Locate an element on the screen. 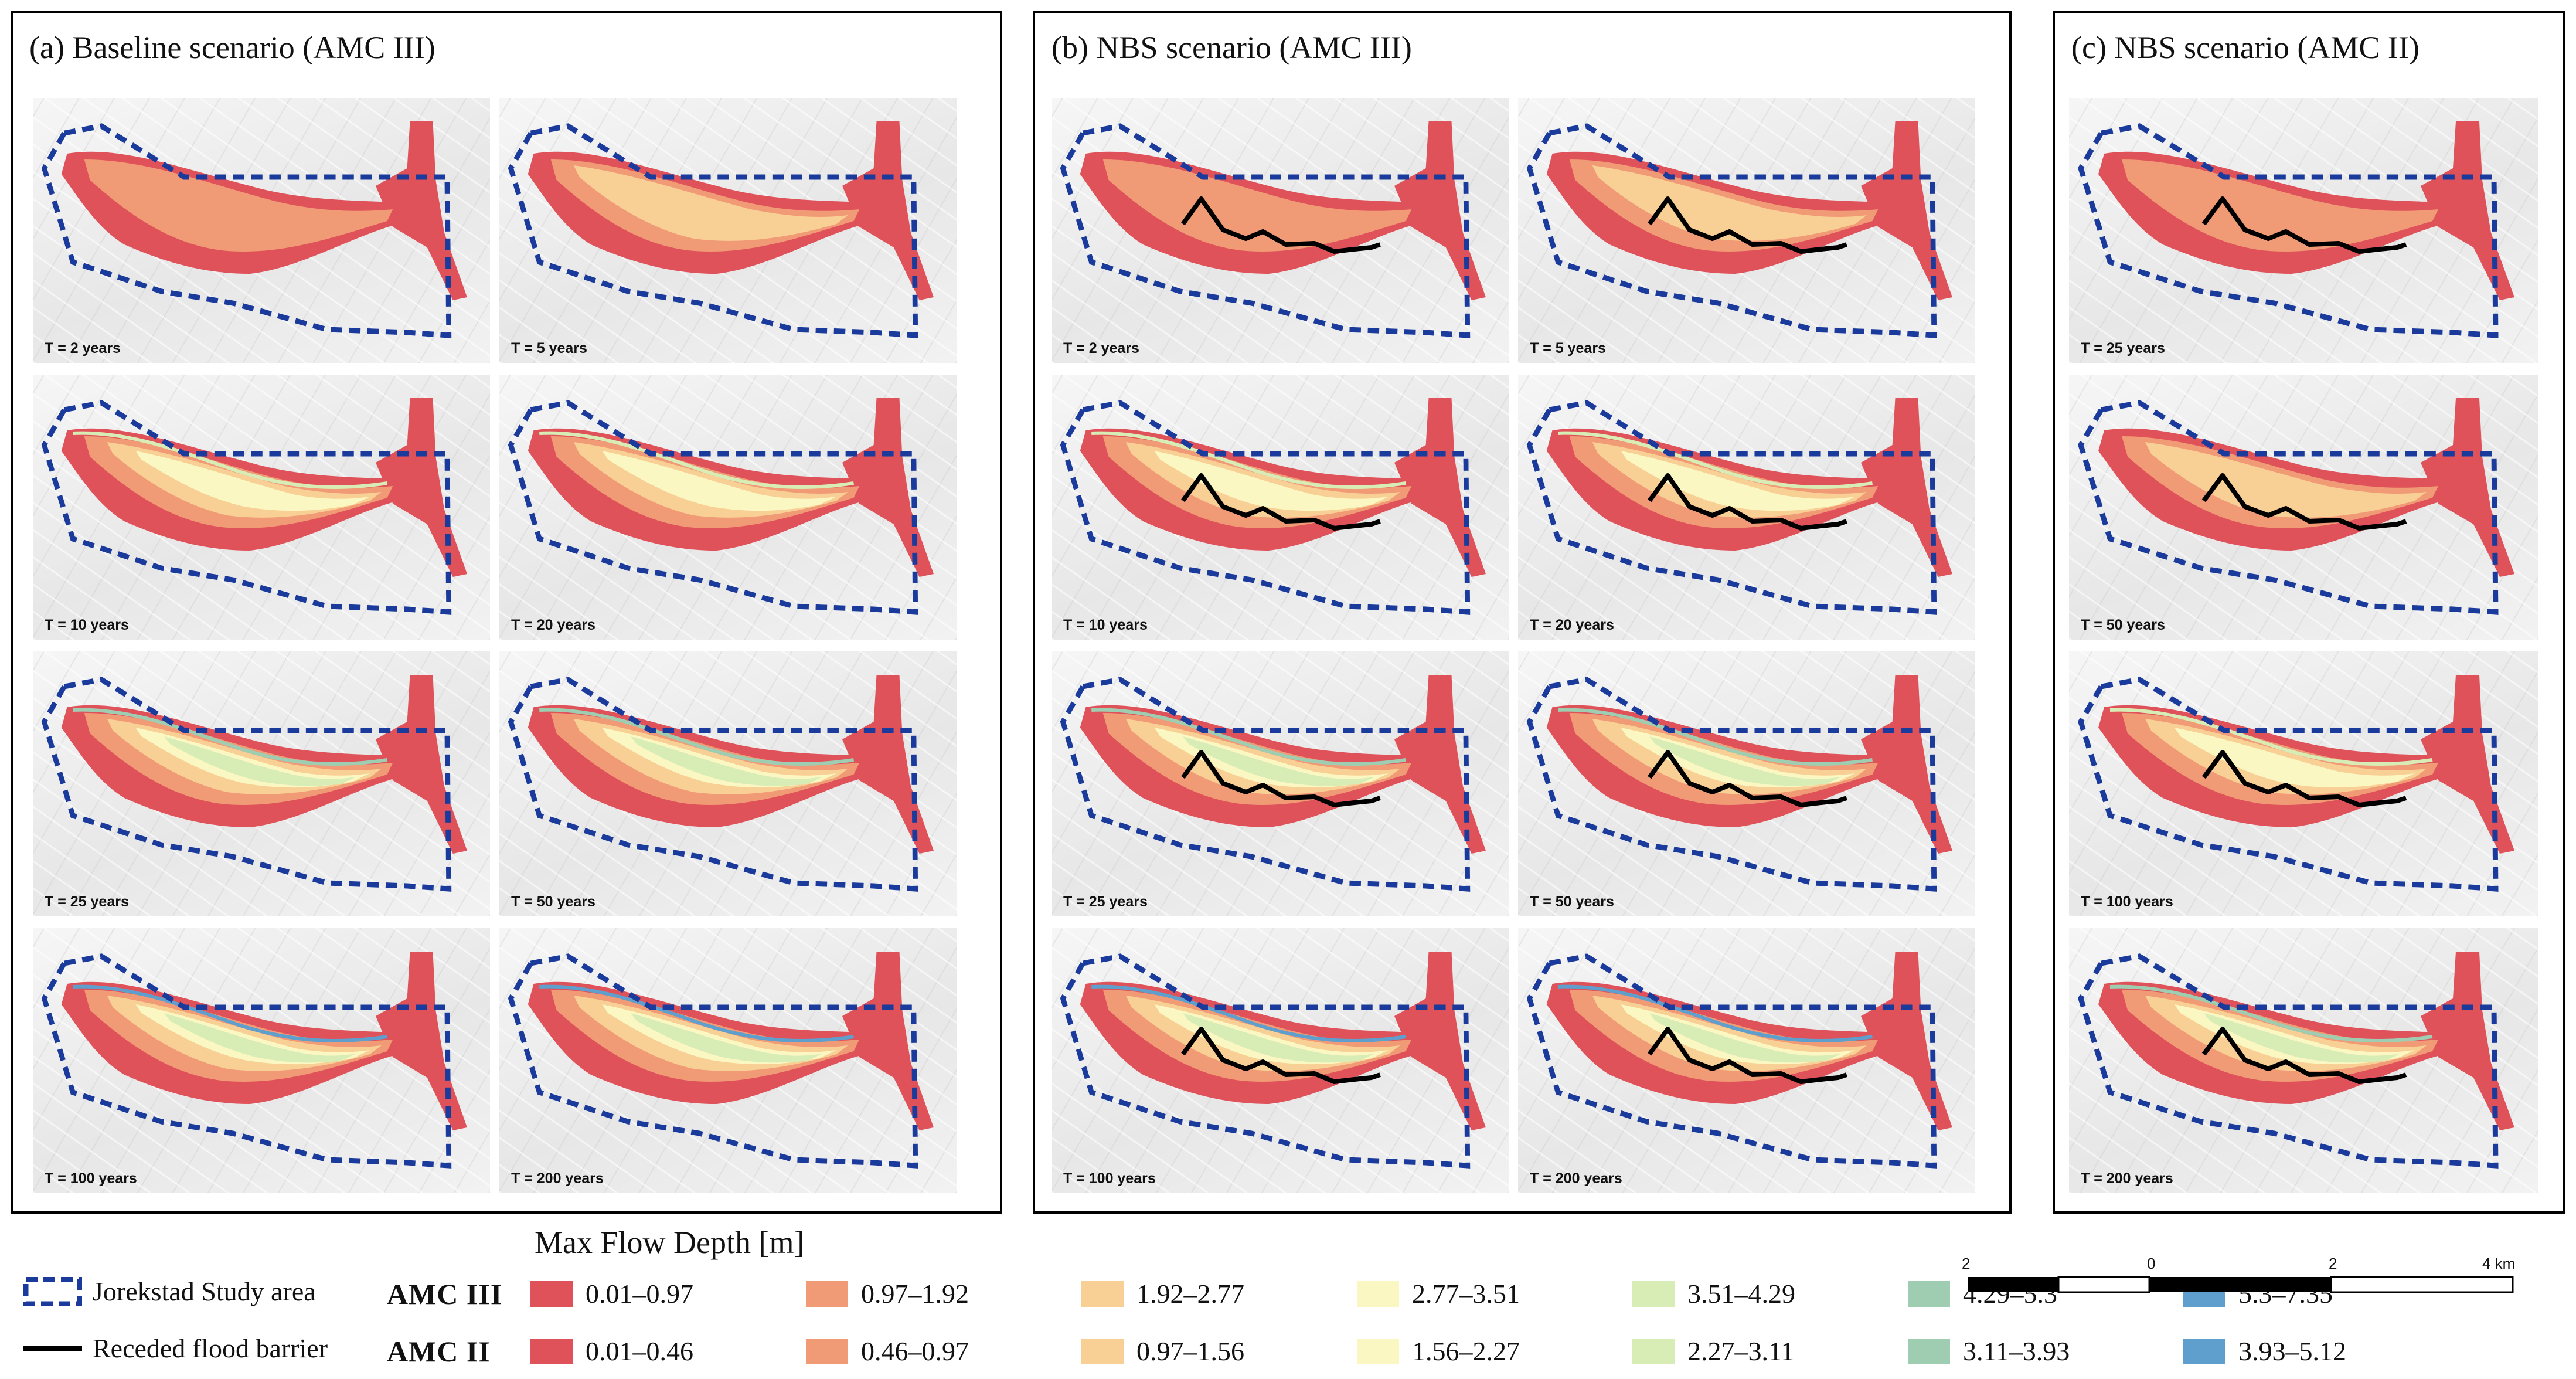 This screenshot has height=1379, width=2576. flood-map: T = 5 years is located at coordinates (1746, 231).